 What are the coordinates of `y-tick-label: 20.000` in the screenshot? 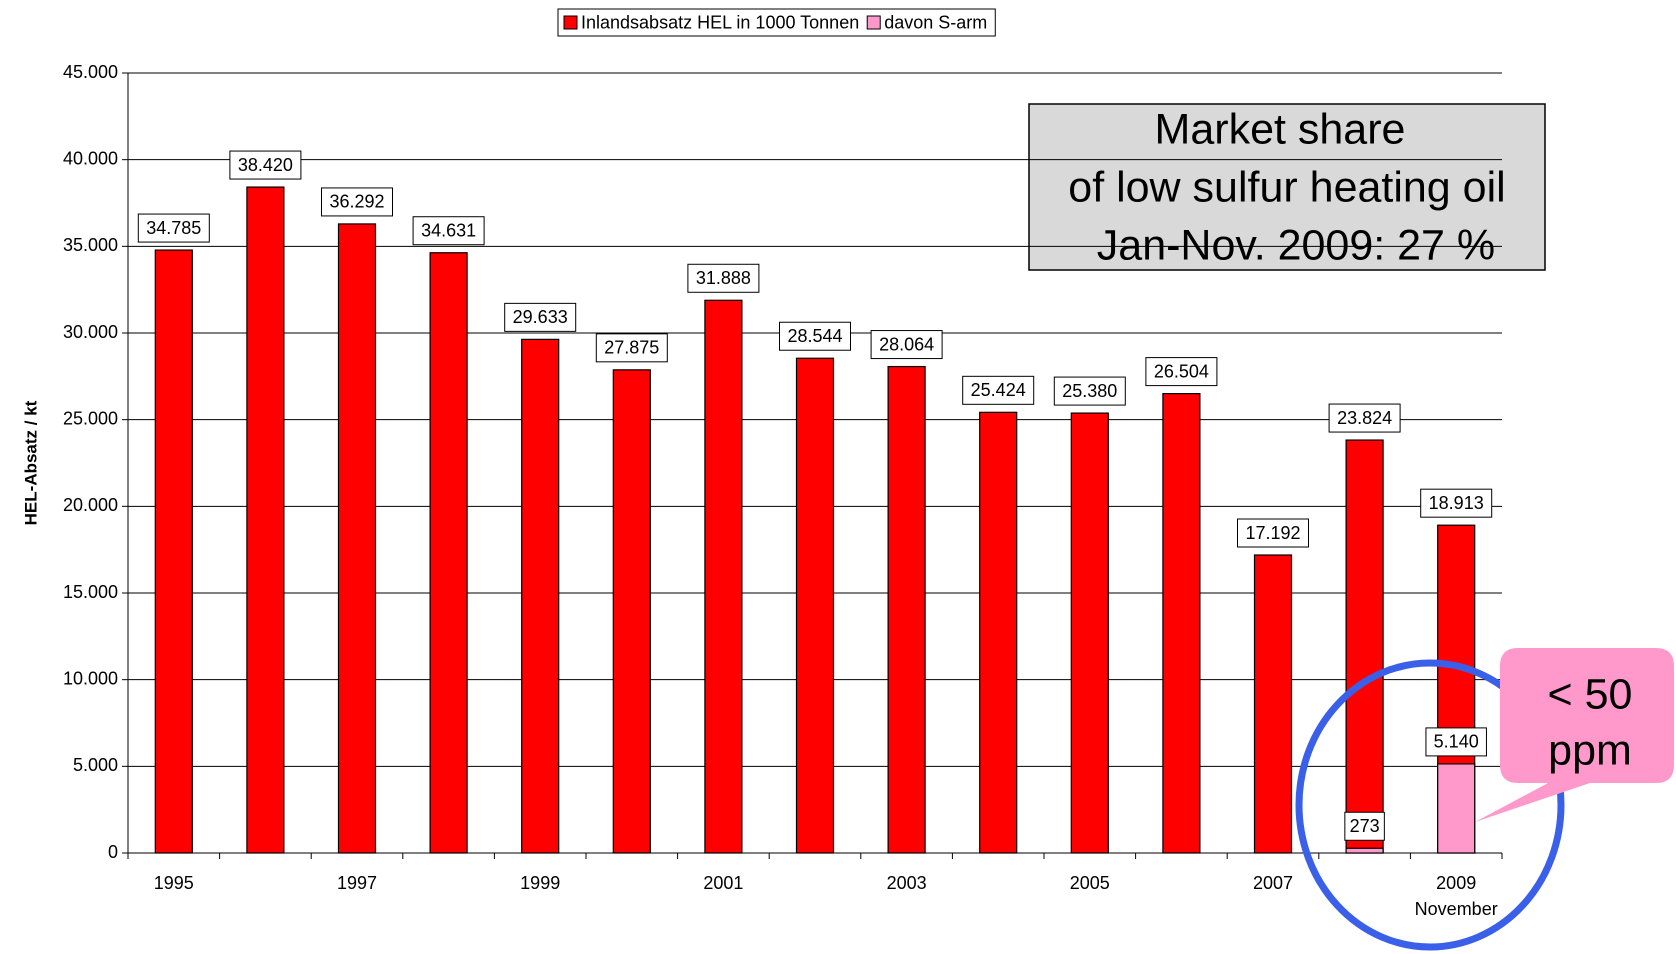 It's located at (90, 505).